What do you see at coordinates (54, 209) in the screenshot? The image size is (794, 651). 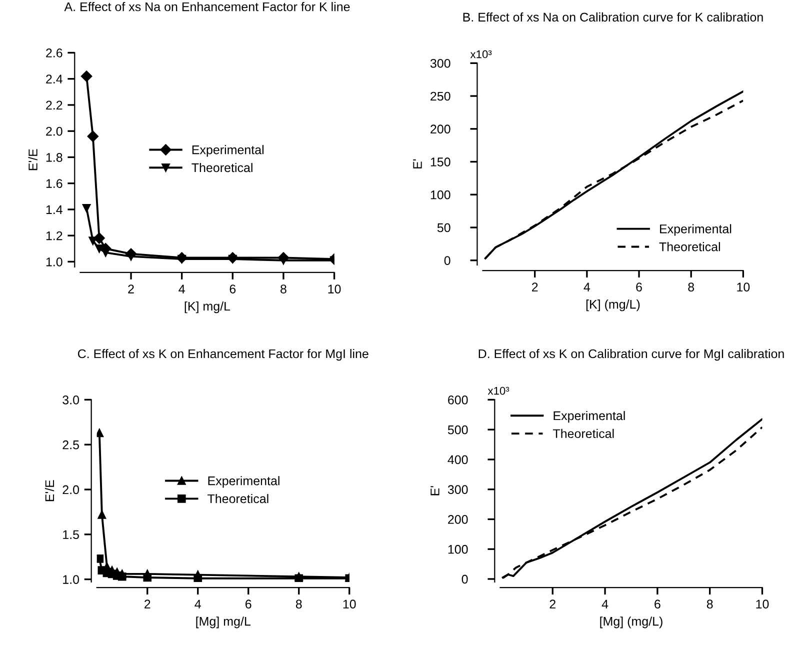 I see `y-tick-label: 1.4` at bounding box center [54, 209].